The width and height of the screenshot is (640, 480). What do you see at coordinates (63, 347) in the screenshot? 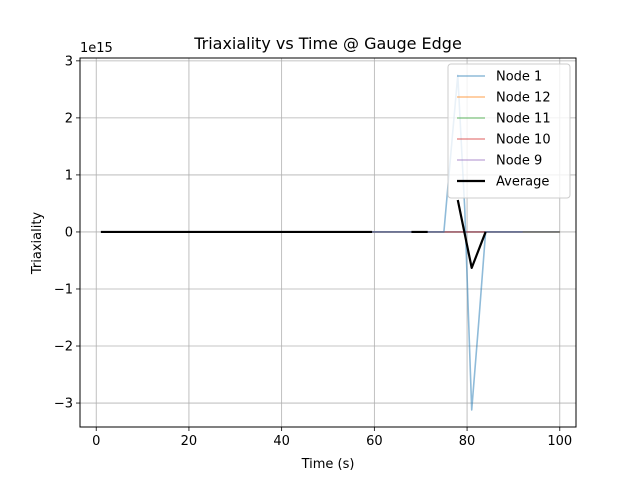
I see `y-tick-label: −2` at bounding box center [63, 347].